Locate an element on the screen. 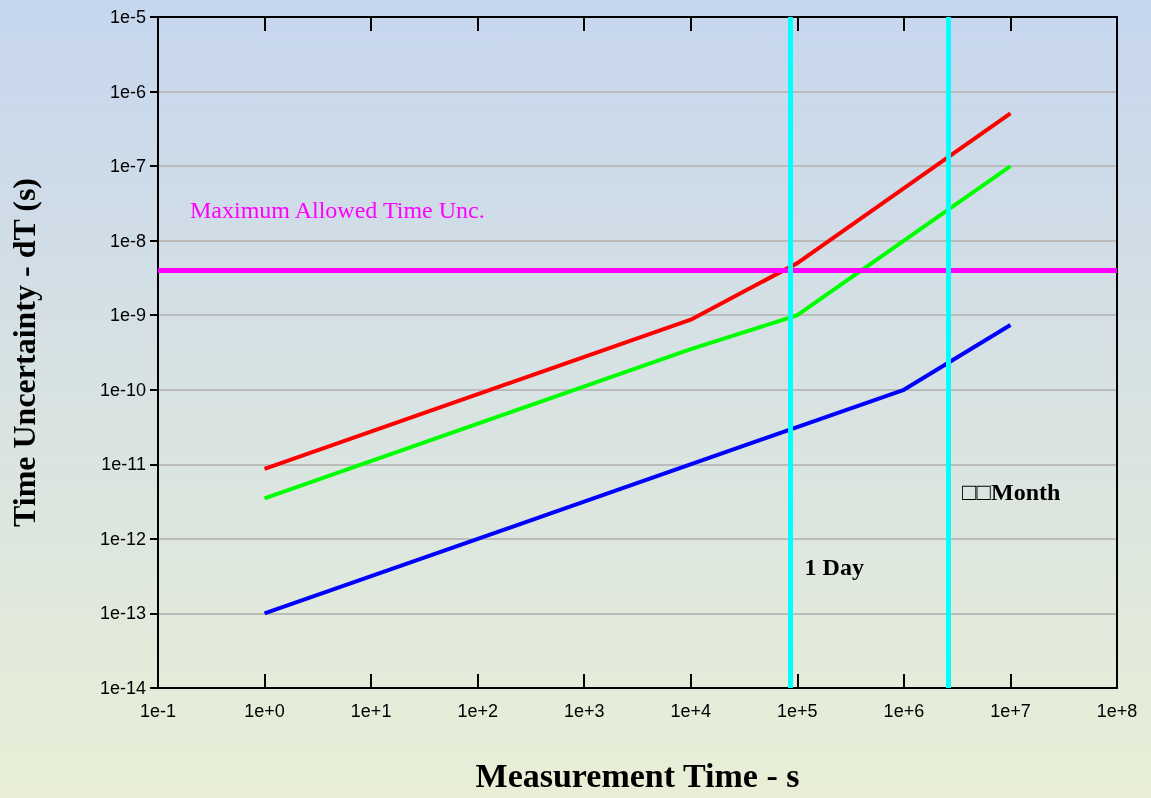 Image resolution: width=1151 pixels, height=798 pixels. ref-line-label: Maximum Allowed Time Unc. is located at coordinates (337, 210).